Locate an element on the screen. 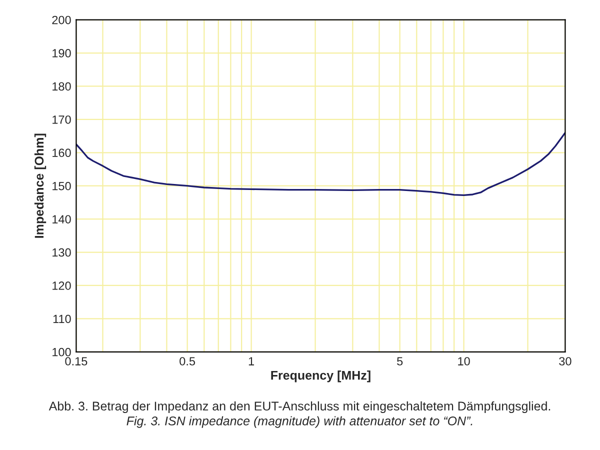 The image size is (600, 450). x-tick-label: 0.5 is located at coordinates (188, 361).